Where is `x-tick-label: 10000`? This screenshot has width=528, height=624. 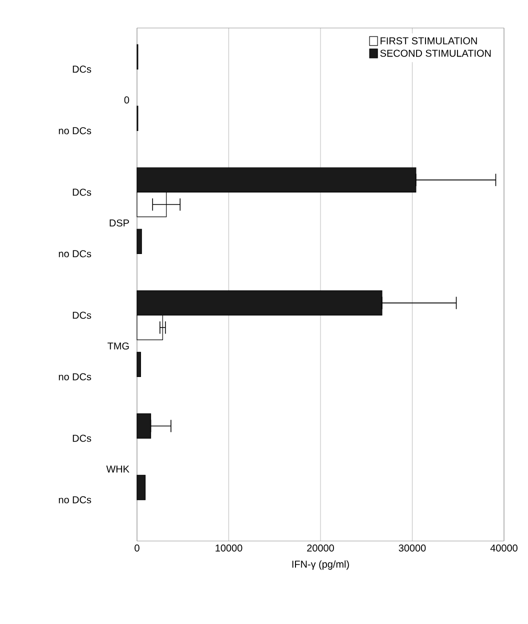
x-tick-label: 10000 is located at coordinates (229, 548).